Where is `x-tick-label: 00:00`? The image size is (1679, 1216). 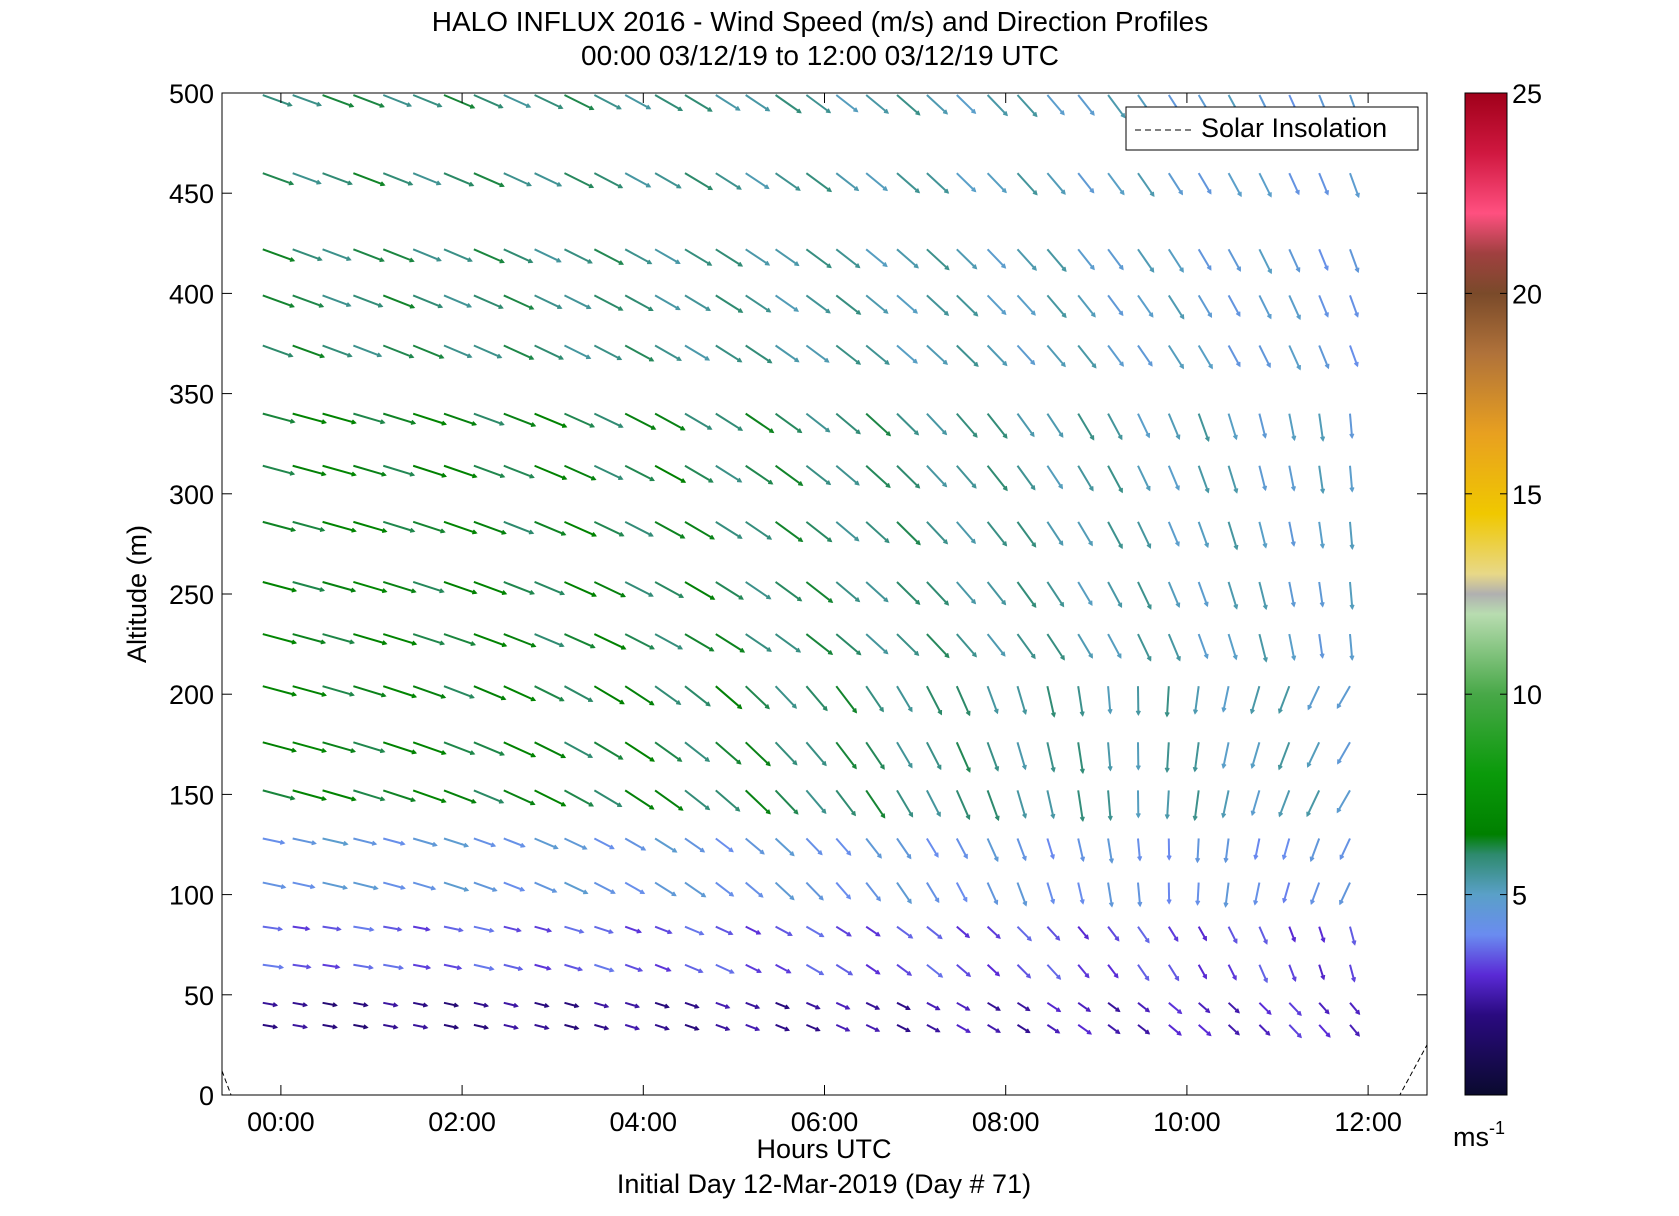
x-tick-label: 00:00 is located at coordinates (281, 1122).